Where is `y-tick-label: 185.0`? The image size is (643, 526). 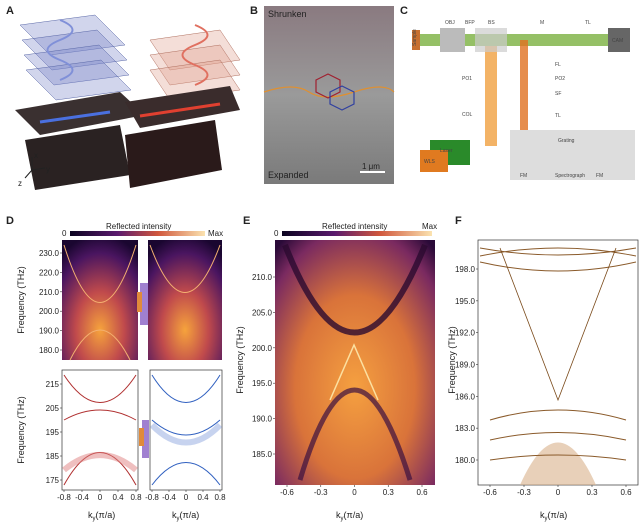
y-tick-label: 185.0 is located at coordinates (262, 454).